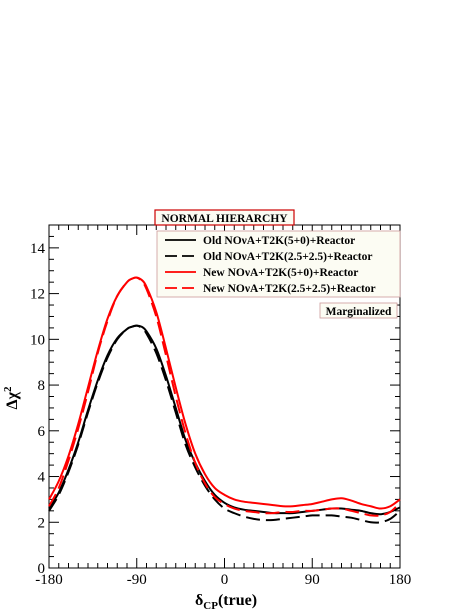 This screenshot has height=612, width=473. What do you see at coordinates (400, 580) in the screenshot?
I see `x-tick-label: 180` at bounding box center [400, 580].